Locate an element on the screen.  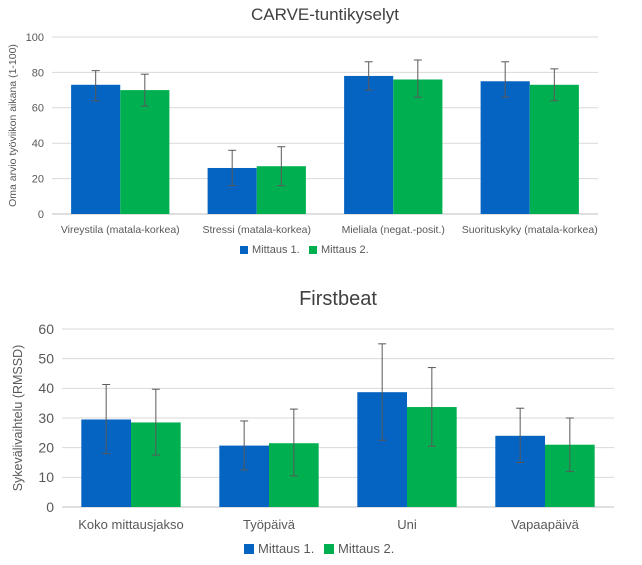
y-axis-label: Sykevälivaihtelu (RMSSD) is located at coordinates (18, 418).